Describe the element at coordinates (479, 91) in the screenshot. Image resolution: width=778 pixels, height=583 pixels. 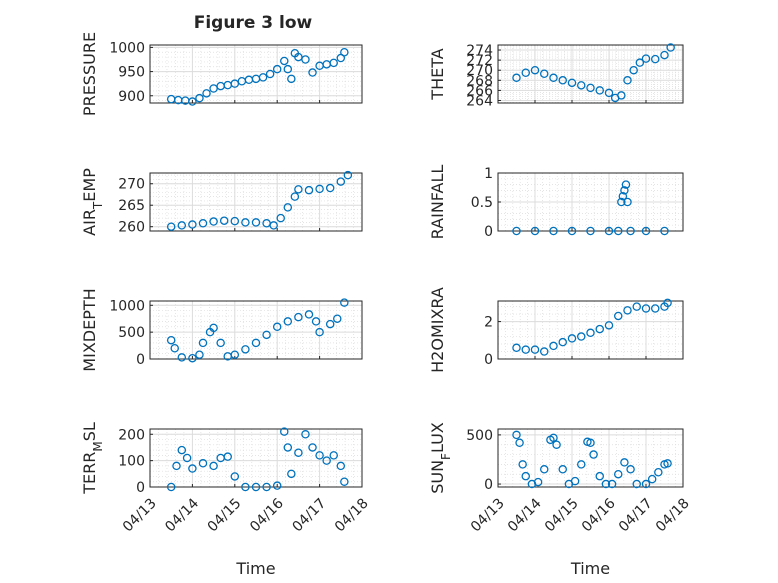
I see `y-tick-label: 266` at that location.